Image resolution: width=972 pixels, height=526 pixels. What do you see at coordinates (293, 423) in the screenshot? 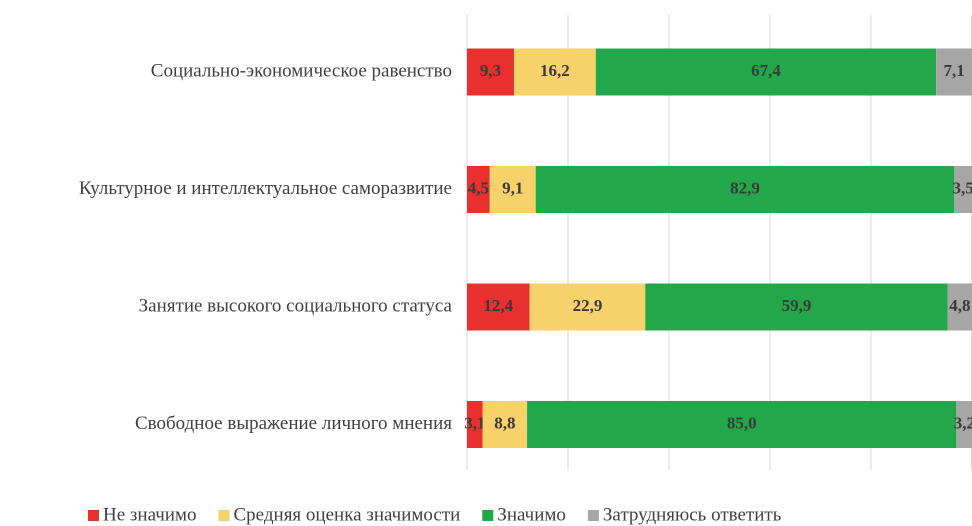
I see `category-label: Свободное выражение личного мнения` at bounding box center [293, 423].